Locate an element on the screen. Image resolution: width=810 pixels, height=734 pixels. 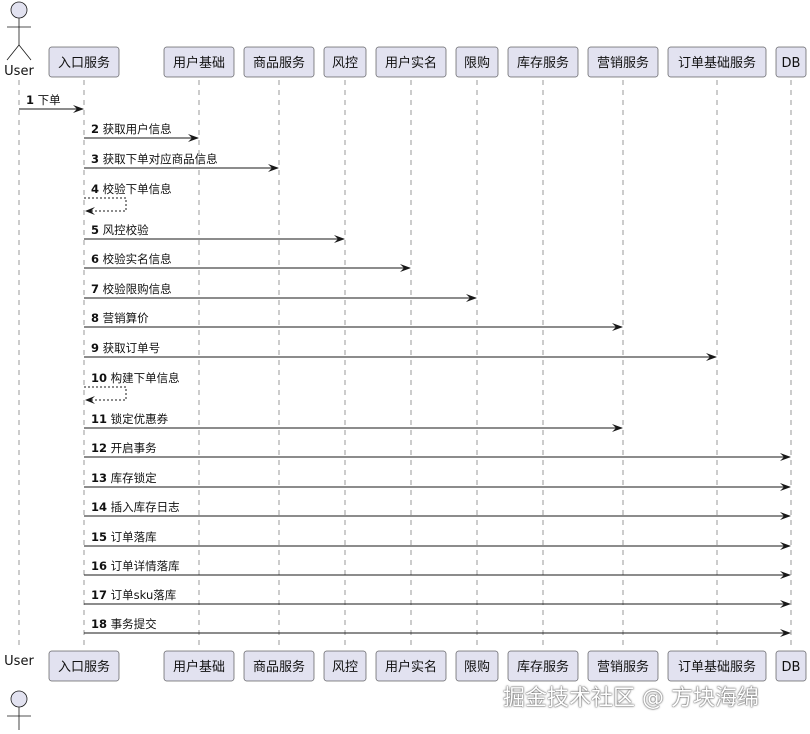
message-label: 6 校验实名信息 is located at coordinates (131, 259).